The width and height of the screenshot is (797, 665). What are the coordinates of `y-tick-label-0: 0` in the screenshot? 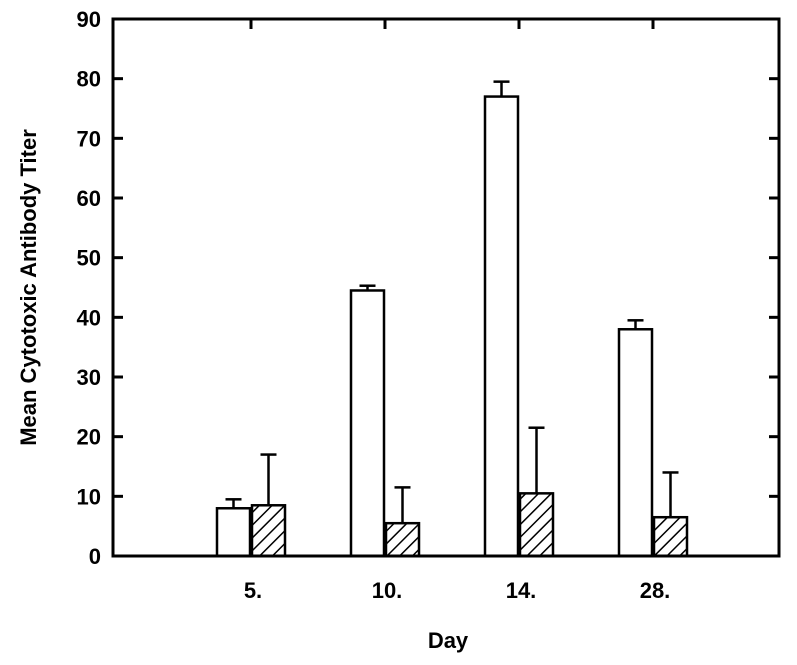 It's located at (95, 556).